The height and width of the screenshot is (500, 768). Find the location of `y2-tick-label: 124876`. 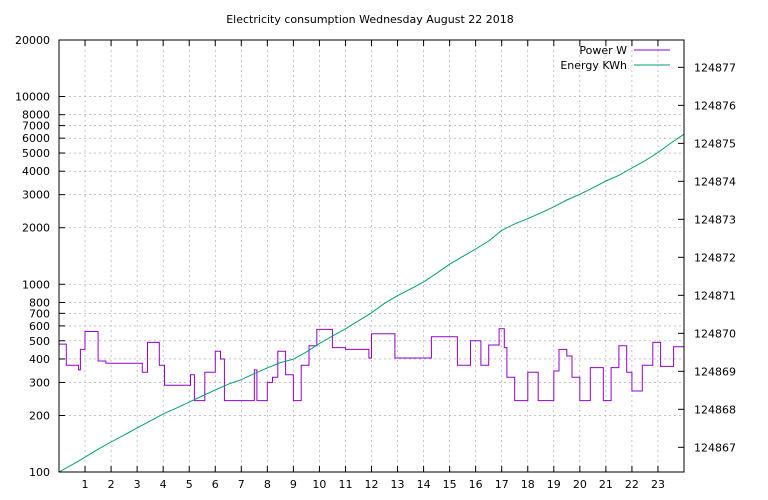

y2-tick-label: 124876 is located at coordinates (715, 105).